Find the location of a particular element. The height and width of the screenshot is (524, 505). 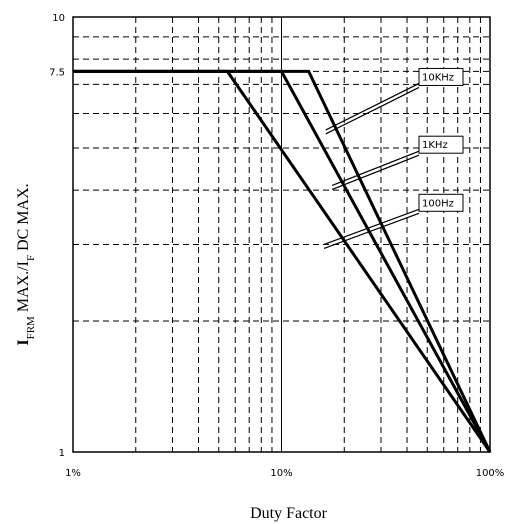

y-axis-title-main: I is located at coordinates (23, 342).